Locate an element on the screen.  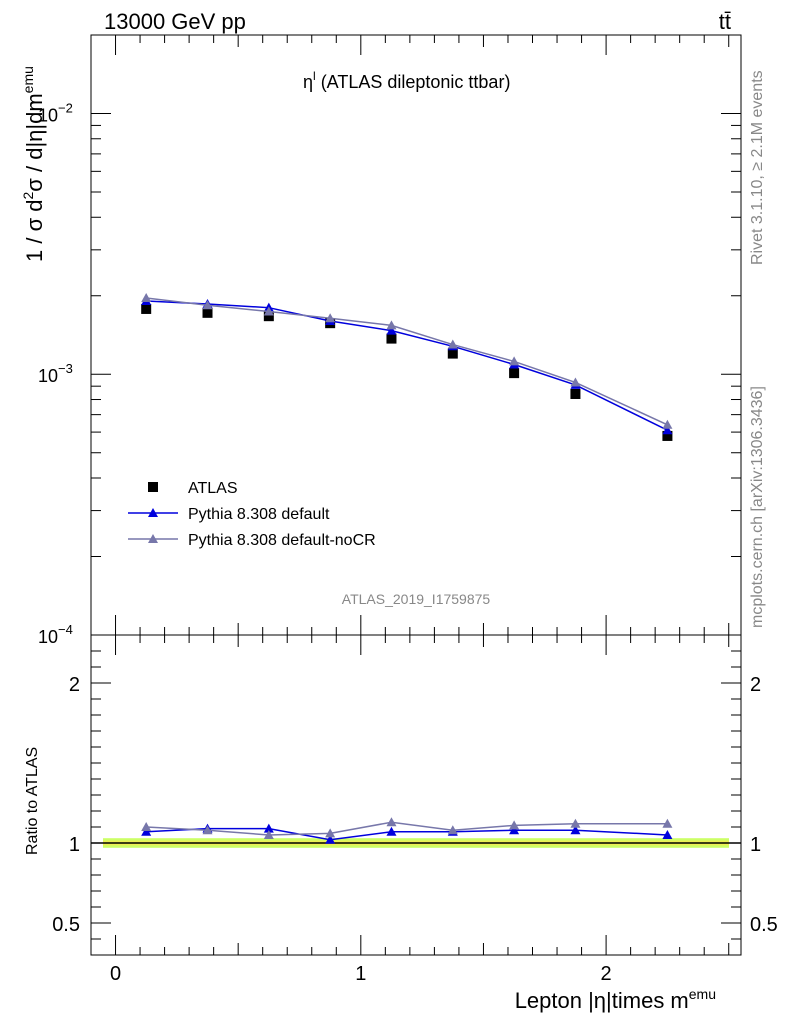
x-tick-label: 1 is located at coordinates (360, 974).